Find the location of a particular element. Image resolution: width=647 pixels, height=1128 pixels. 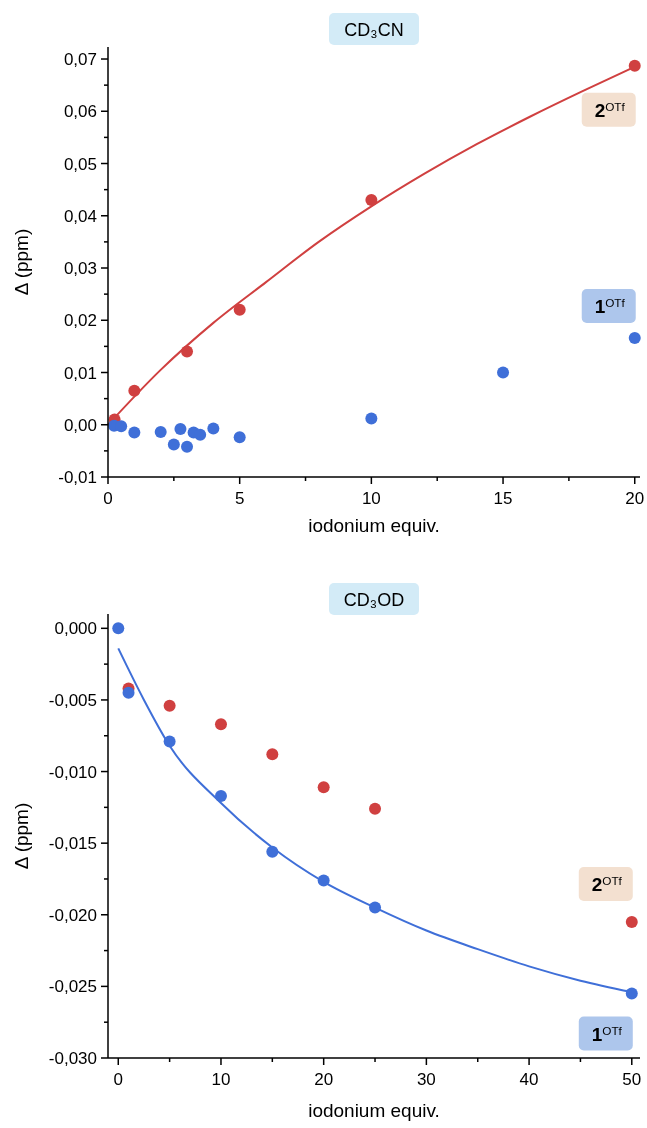

y-tick-label: -0,025 is located at coordinates (72, 987).